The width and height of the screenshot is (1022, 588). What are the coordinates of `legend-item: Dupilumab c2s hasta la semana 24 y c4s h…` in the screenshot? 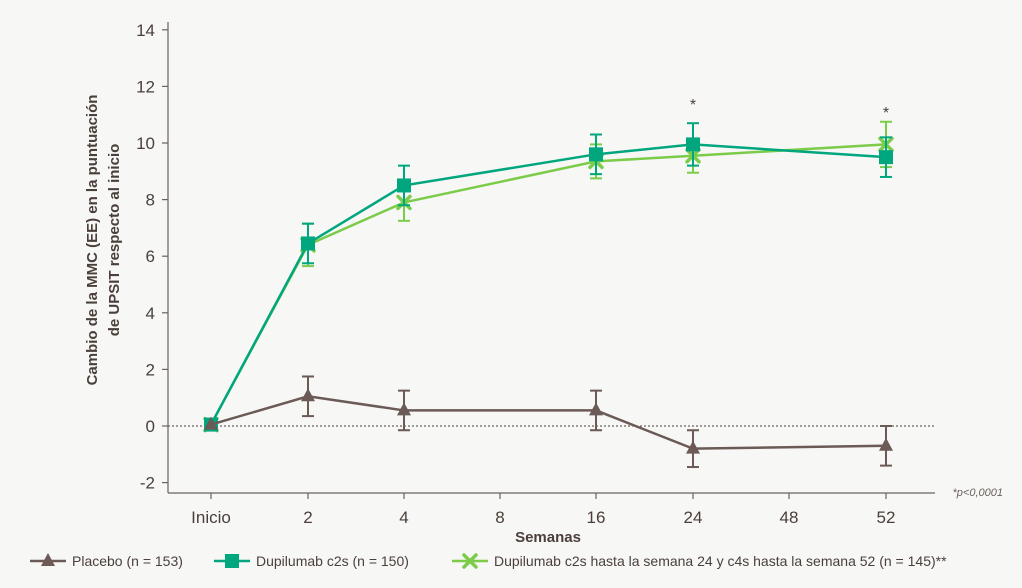 It's located at (699, 561).